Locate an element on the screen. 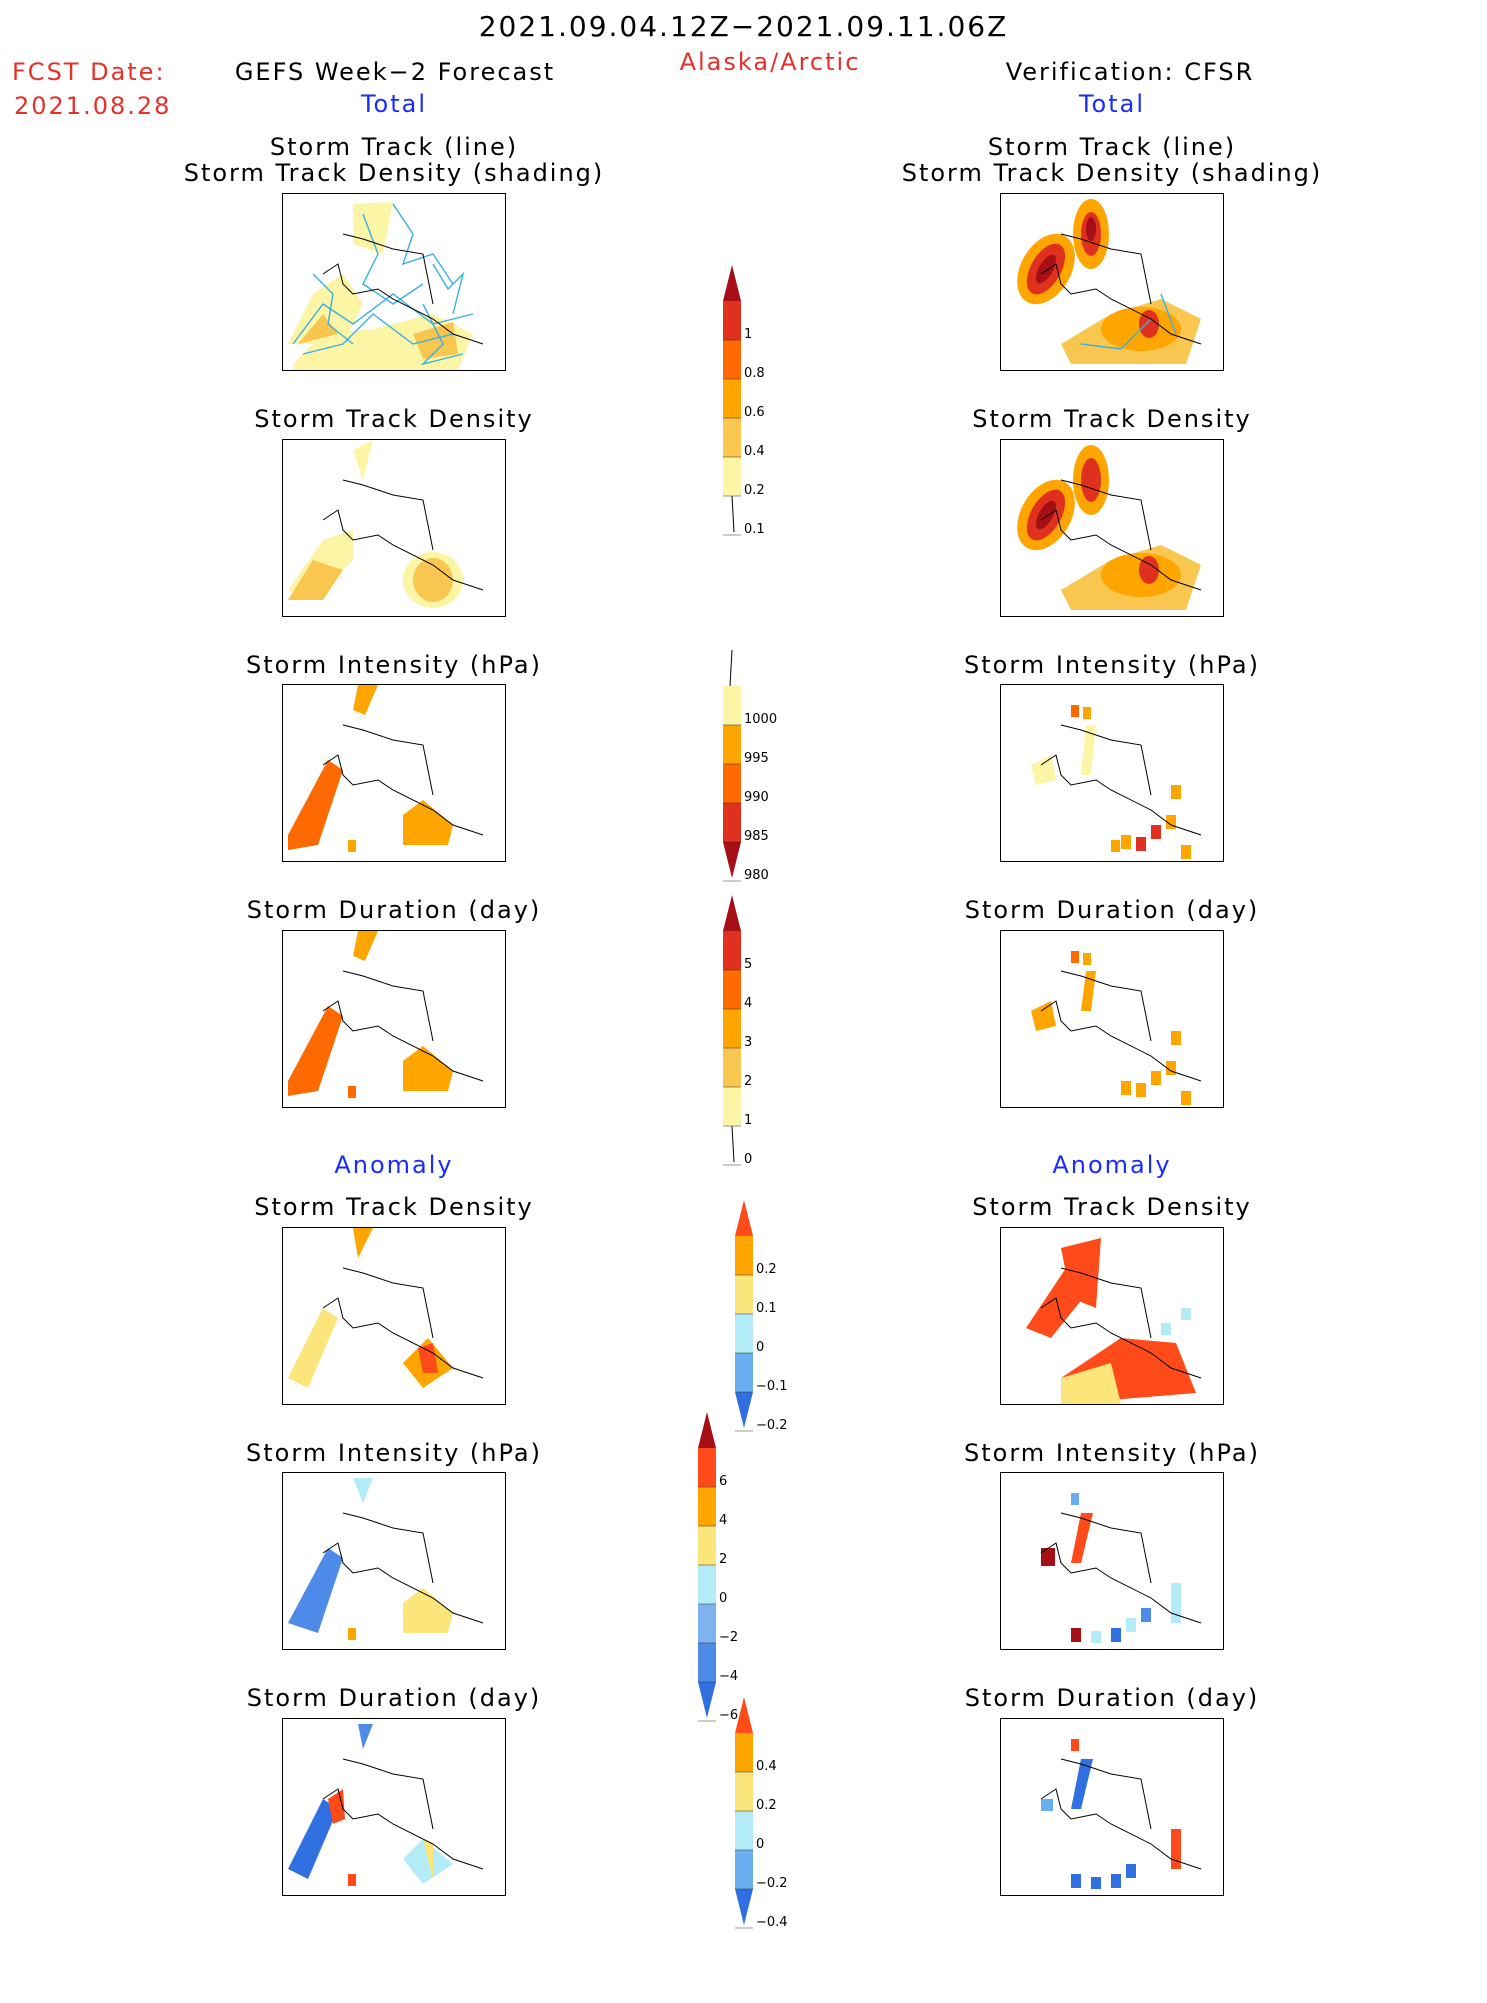  forecast-model-title: GEFS Week−2 Forecast is located at coordinates (395, 72).